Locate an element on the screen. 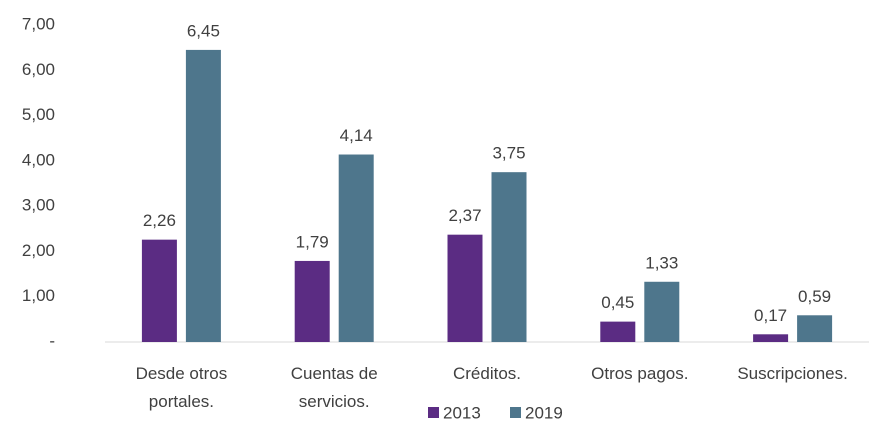 The width and height of the screenshot is (869, 423). x-tick-label: Otros pagos. is located at coordinates (639, 373).